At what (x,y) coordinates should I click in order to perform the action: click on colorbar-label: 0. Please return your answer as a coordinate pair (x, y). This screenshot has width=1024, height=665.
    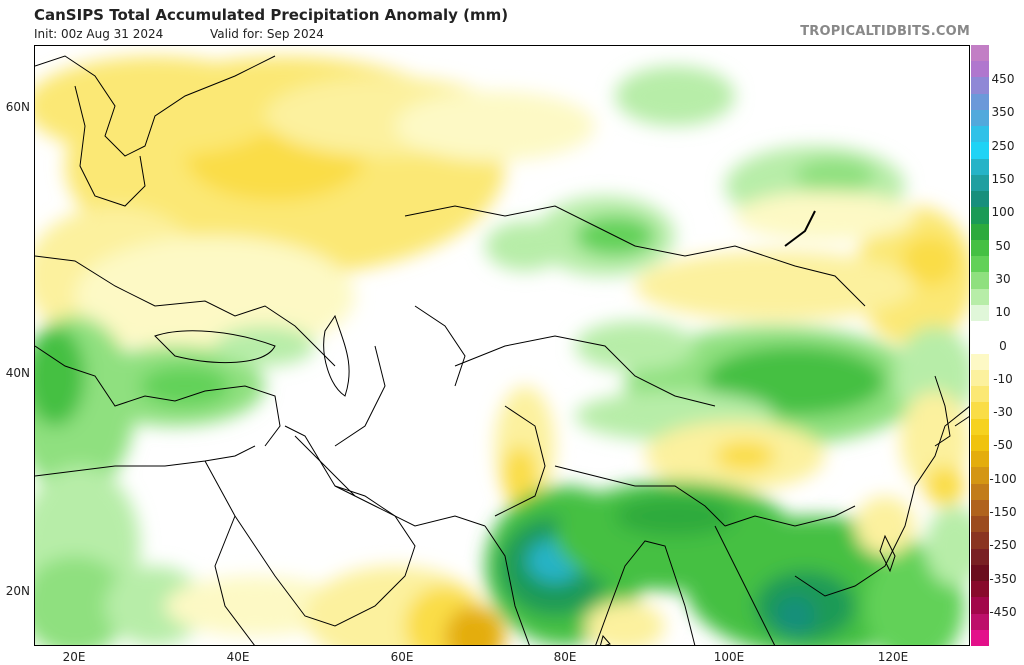
    Looking at the image, I should click on (1003, 345).